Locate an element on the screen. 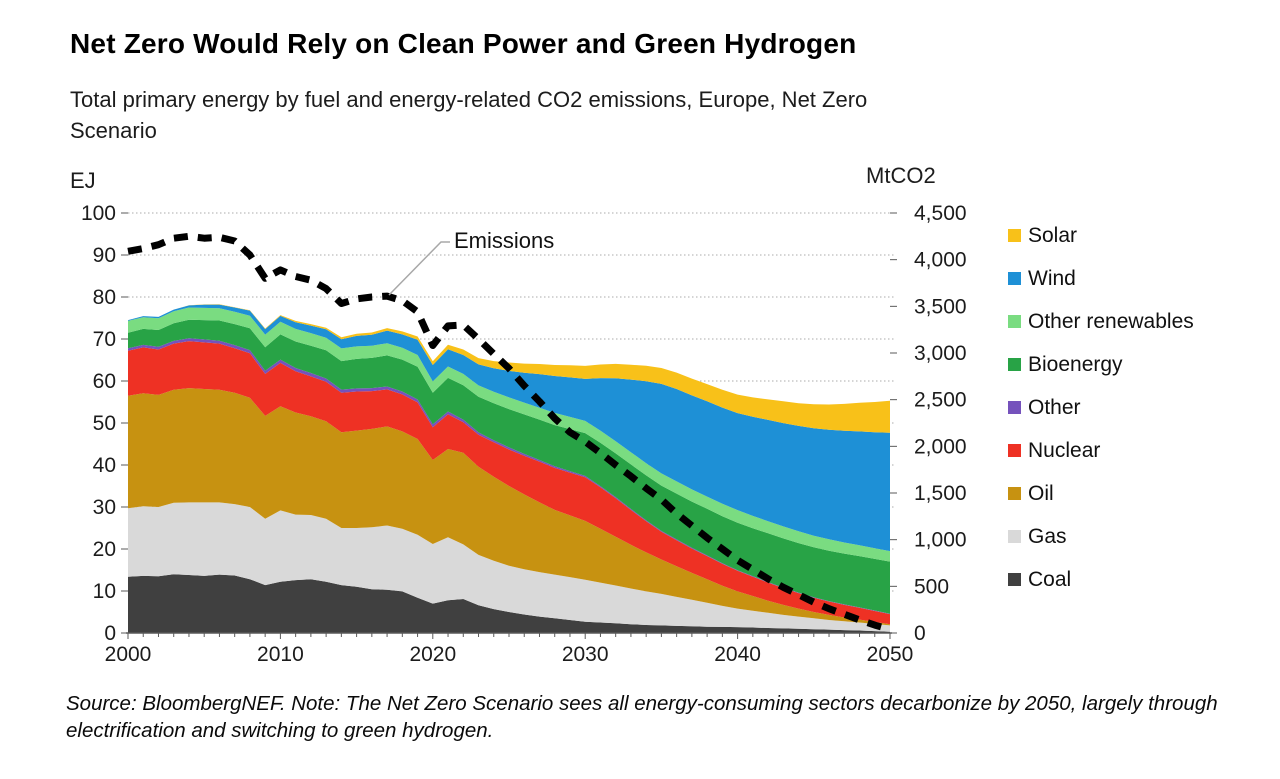  legend-item-other-renewables: Other renewables is located at coordinates (1101, 321).